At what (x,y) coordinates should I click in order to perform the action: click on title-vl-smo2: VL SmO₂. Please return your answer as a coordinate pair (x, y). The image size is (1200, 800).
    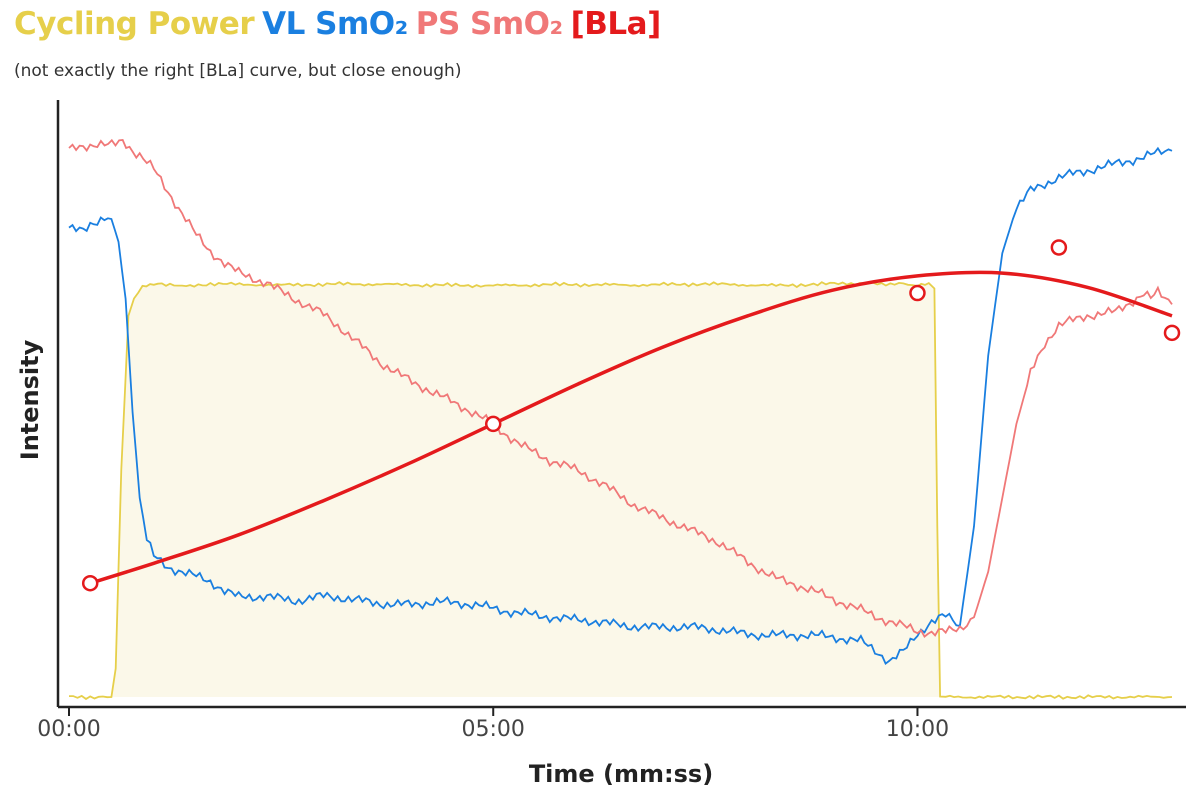
    Looking at the image, I should click on (335, 24).